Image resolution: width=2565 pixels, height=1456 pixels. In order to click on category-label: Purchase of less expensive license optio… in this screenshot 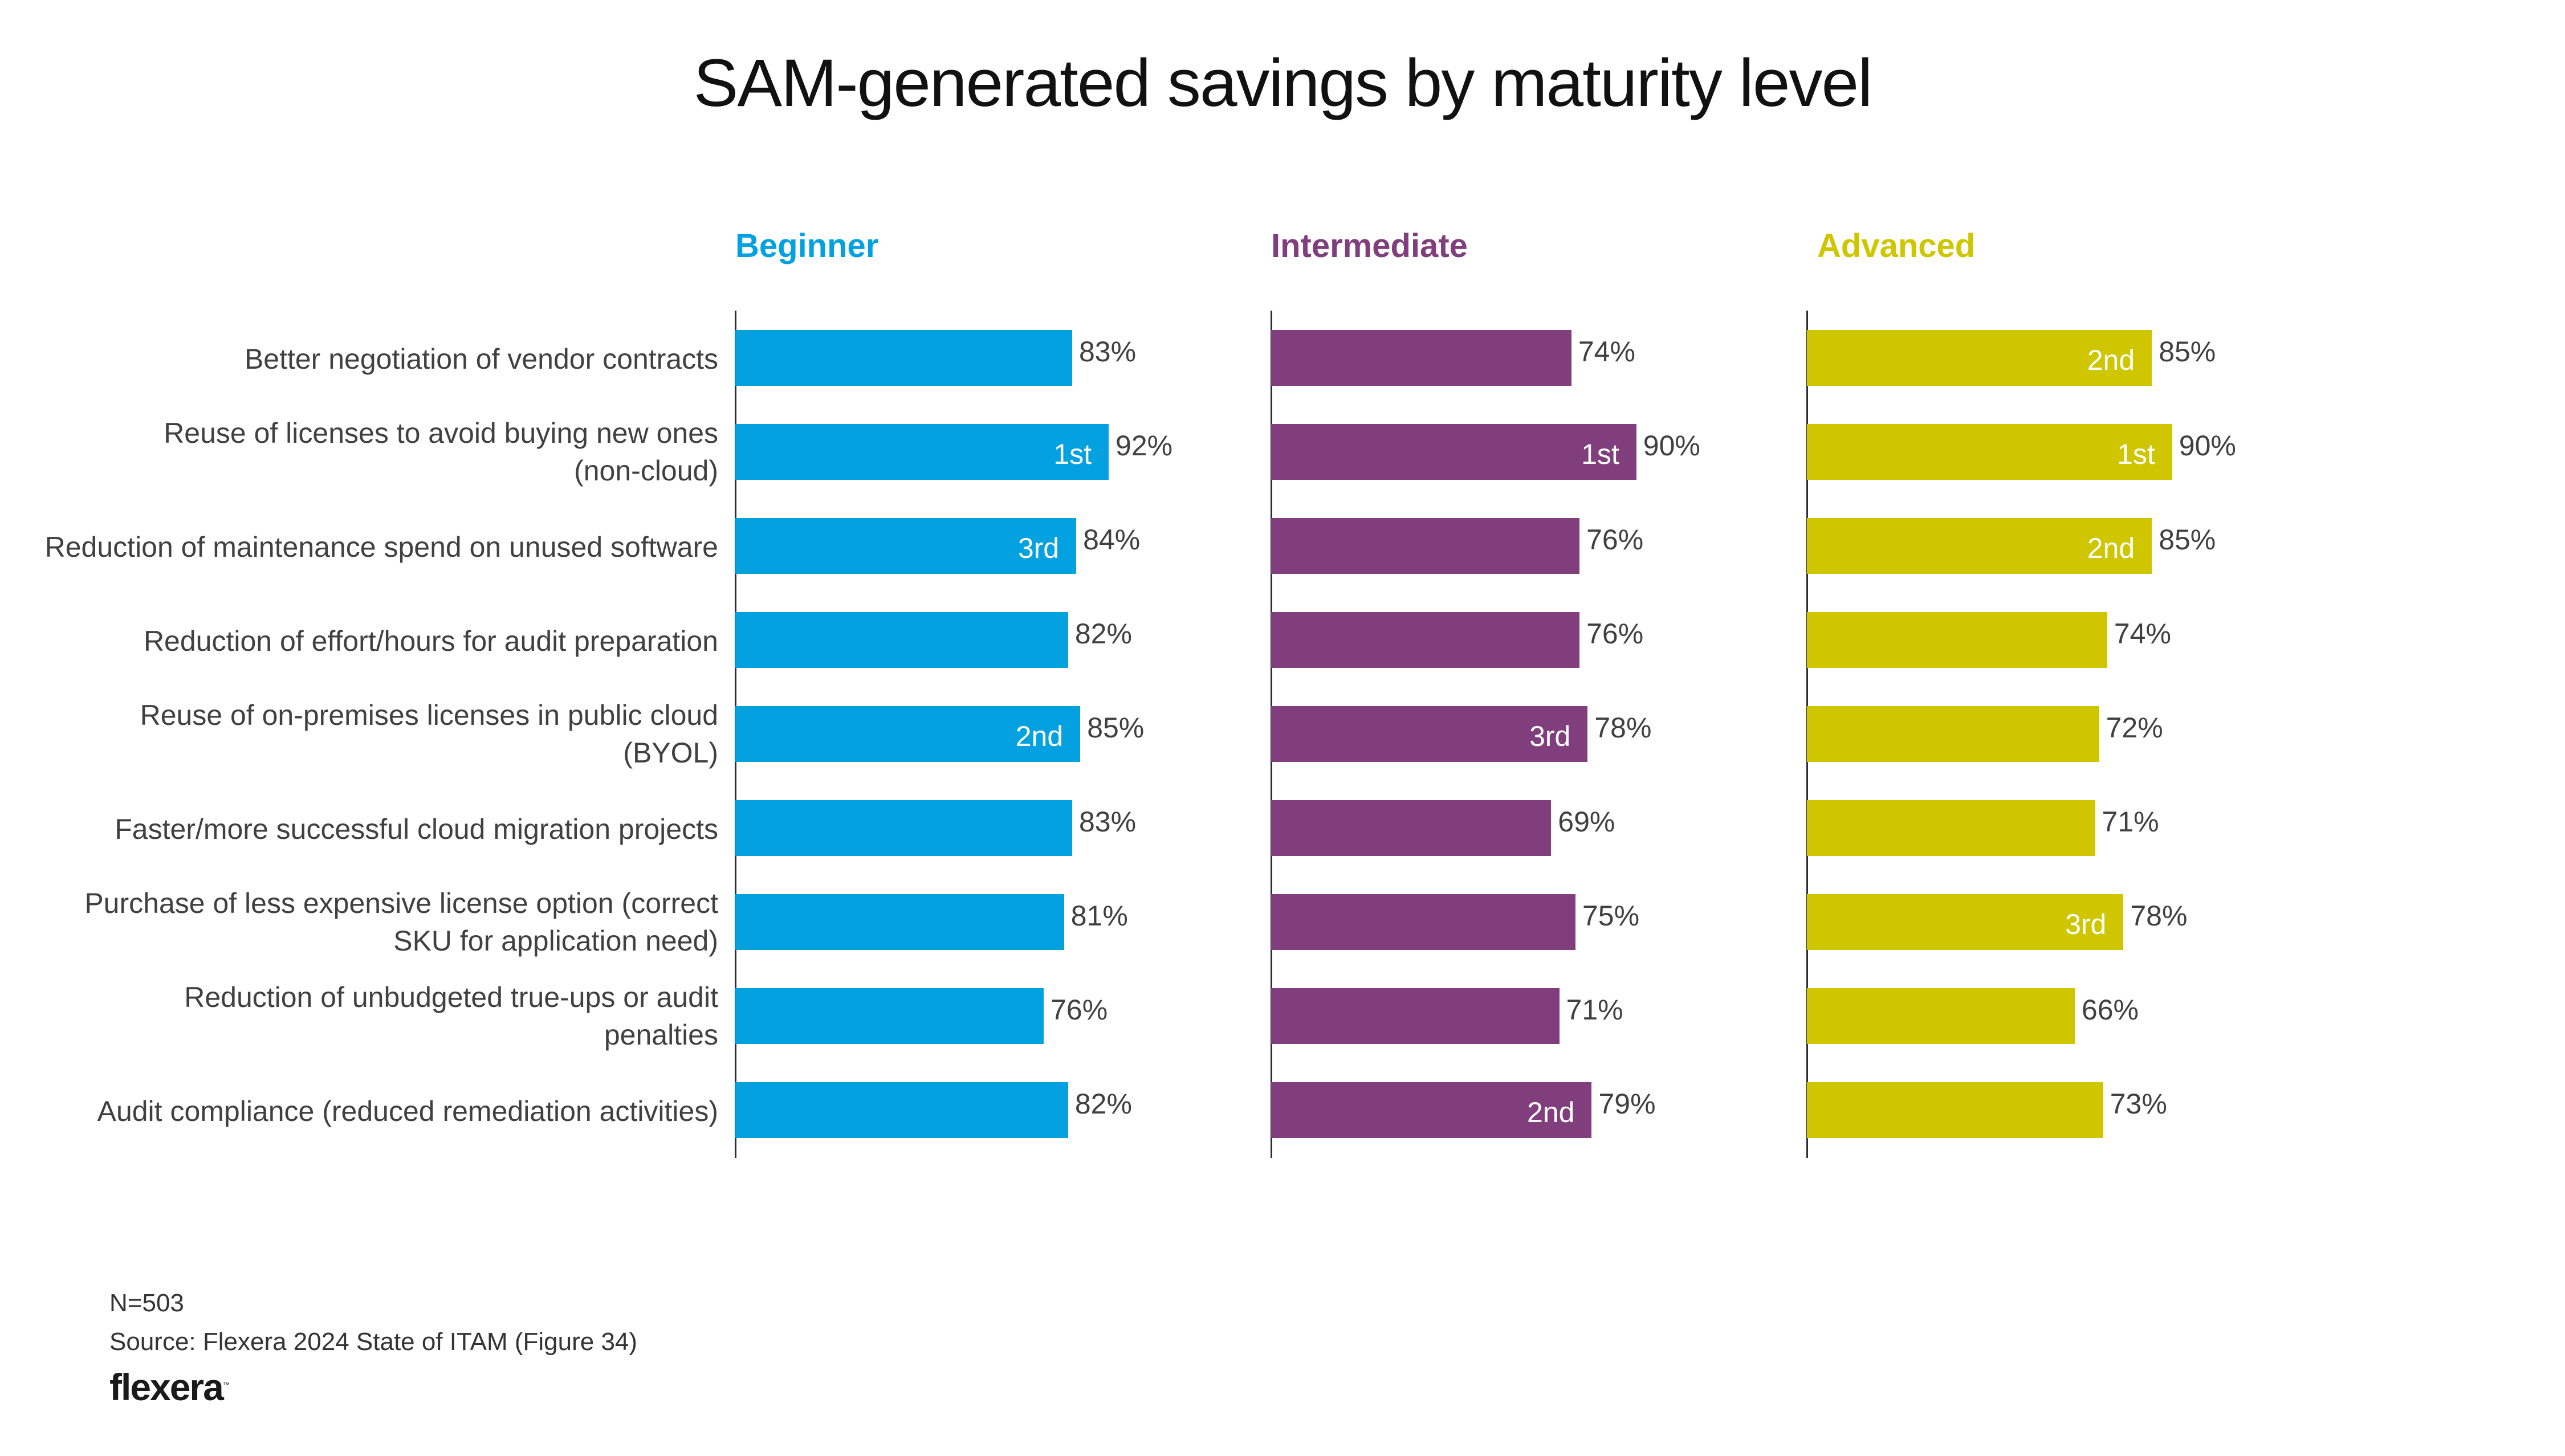, I will do `click(401, 922)`.